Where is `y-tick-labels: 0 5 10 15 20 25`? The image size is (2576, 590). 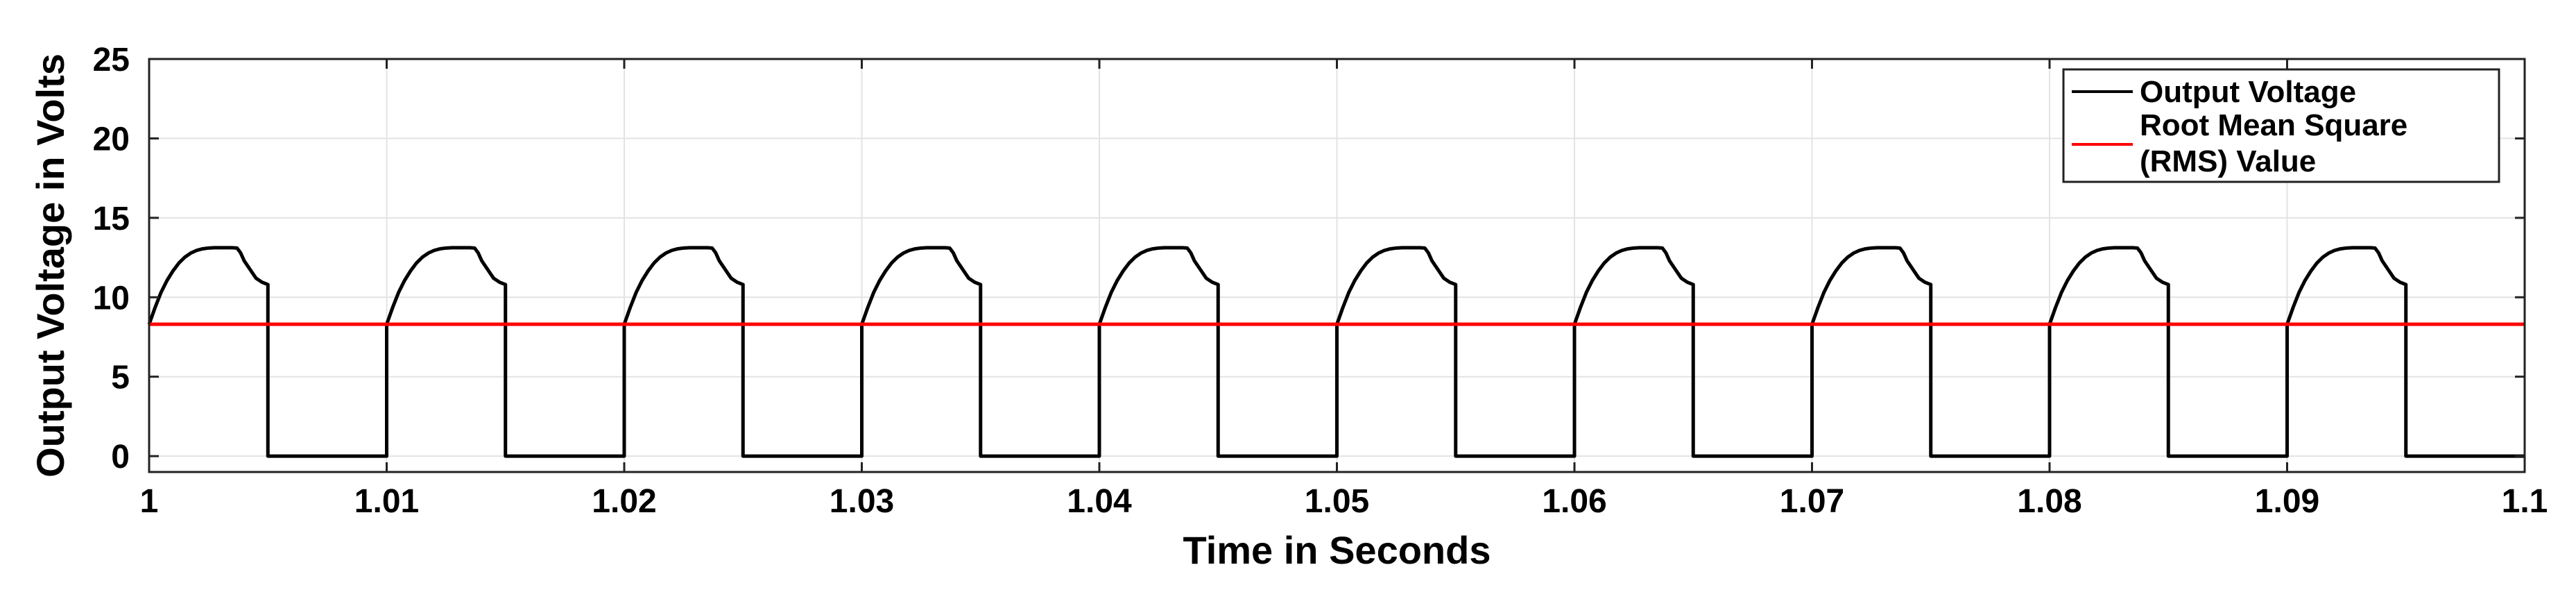
y-tick-labels: 0 5 10 15 20 25 is located at coordinates (111, 258).